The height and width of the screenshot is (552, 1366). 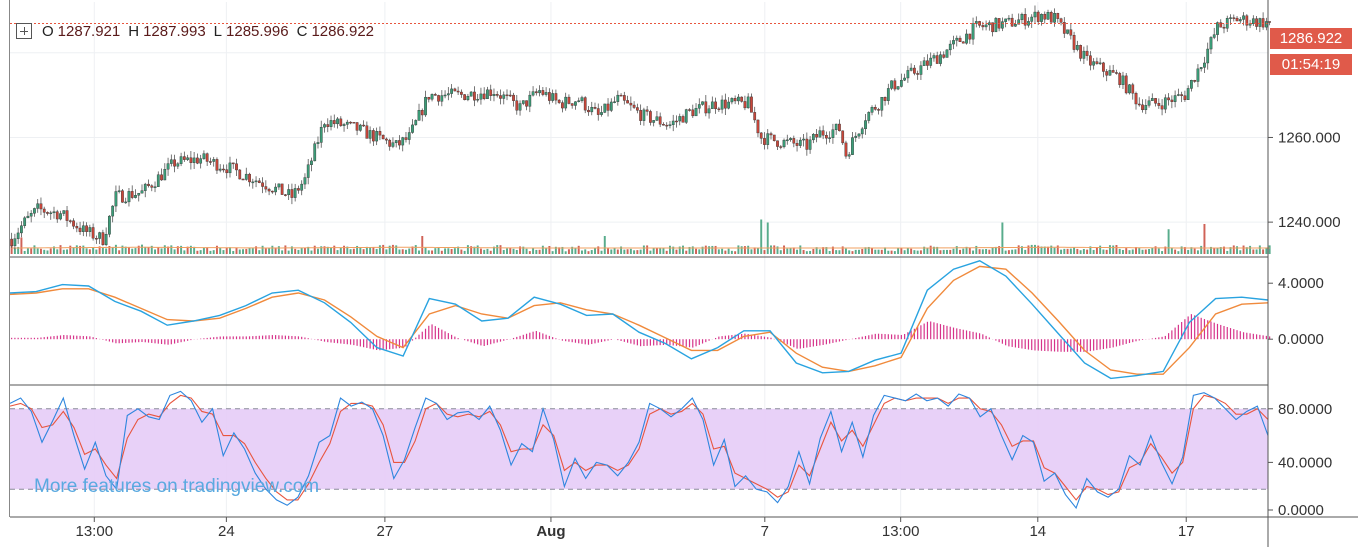 What do you see at coordinates (1311, 38) in the screenshot?
I see `last-price-badge: 1286.922` at bounding box center [1311, 38].